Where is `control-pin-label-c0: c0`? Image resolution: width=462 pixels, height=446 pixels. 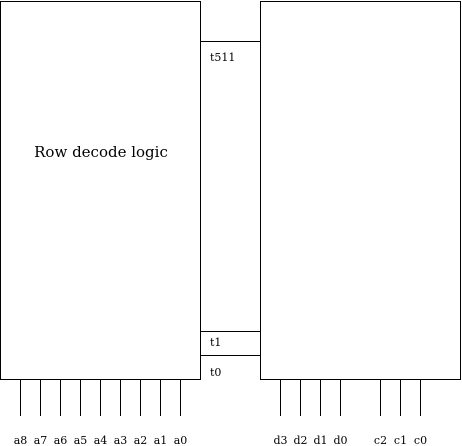
control-pin-label-c0: c0 is located at coordinates (420, 440).